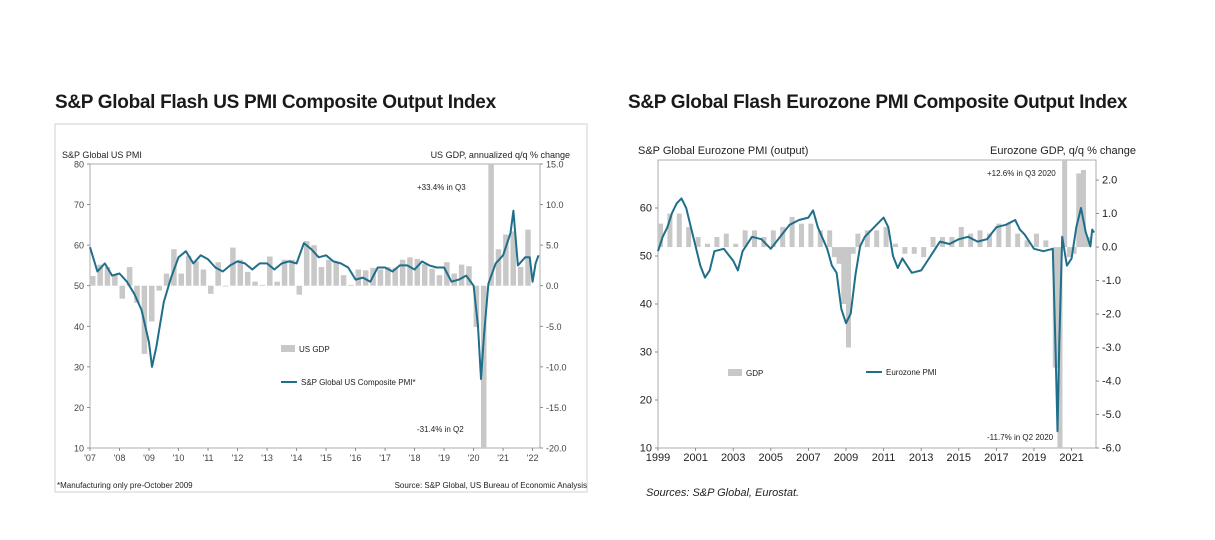 The height and width of the screenshot is (540, 1215). Describe the element at coordinates (358, 382) in the screenshot. I see `legend-pmi-label: S&P Global US Composite PMI*` at that location.